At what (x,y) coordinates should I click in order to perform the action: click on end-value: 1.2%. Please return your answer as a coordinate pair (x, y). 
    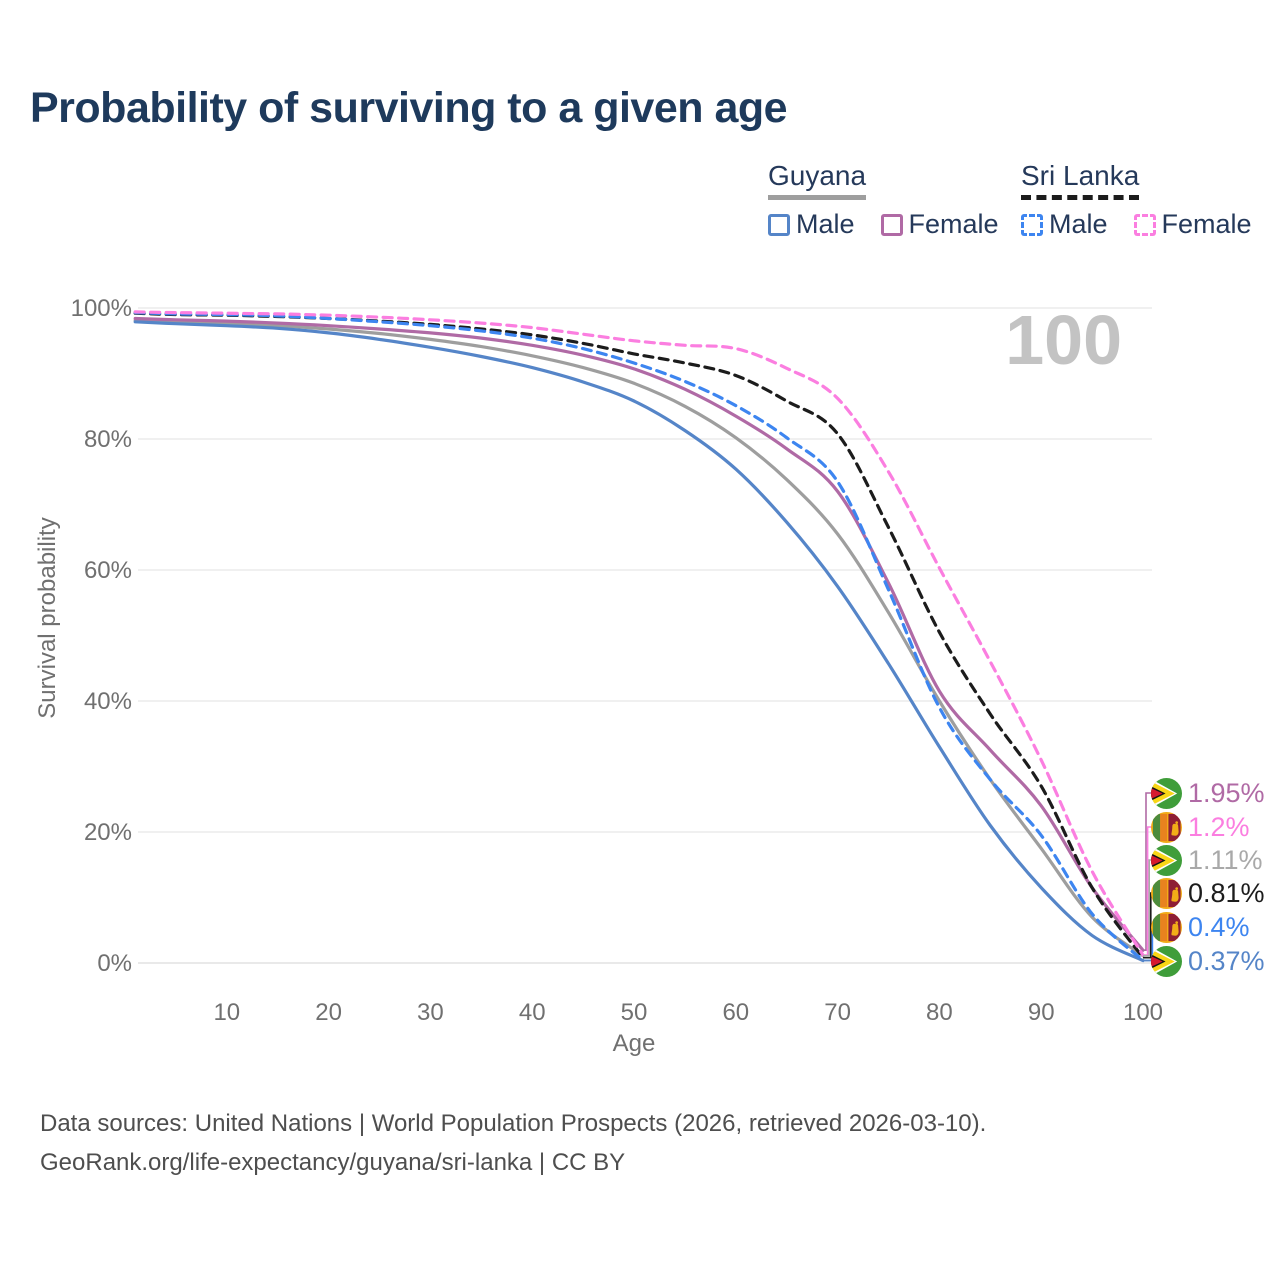
    Looking at the image, I should click on (1219, 826).